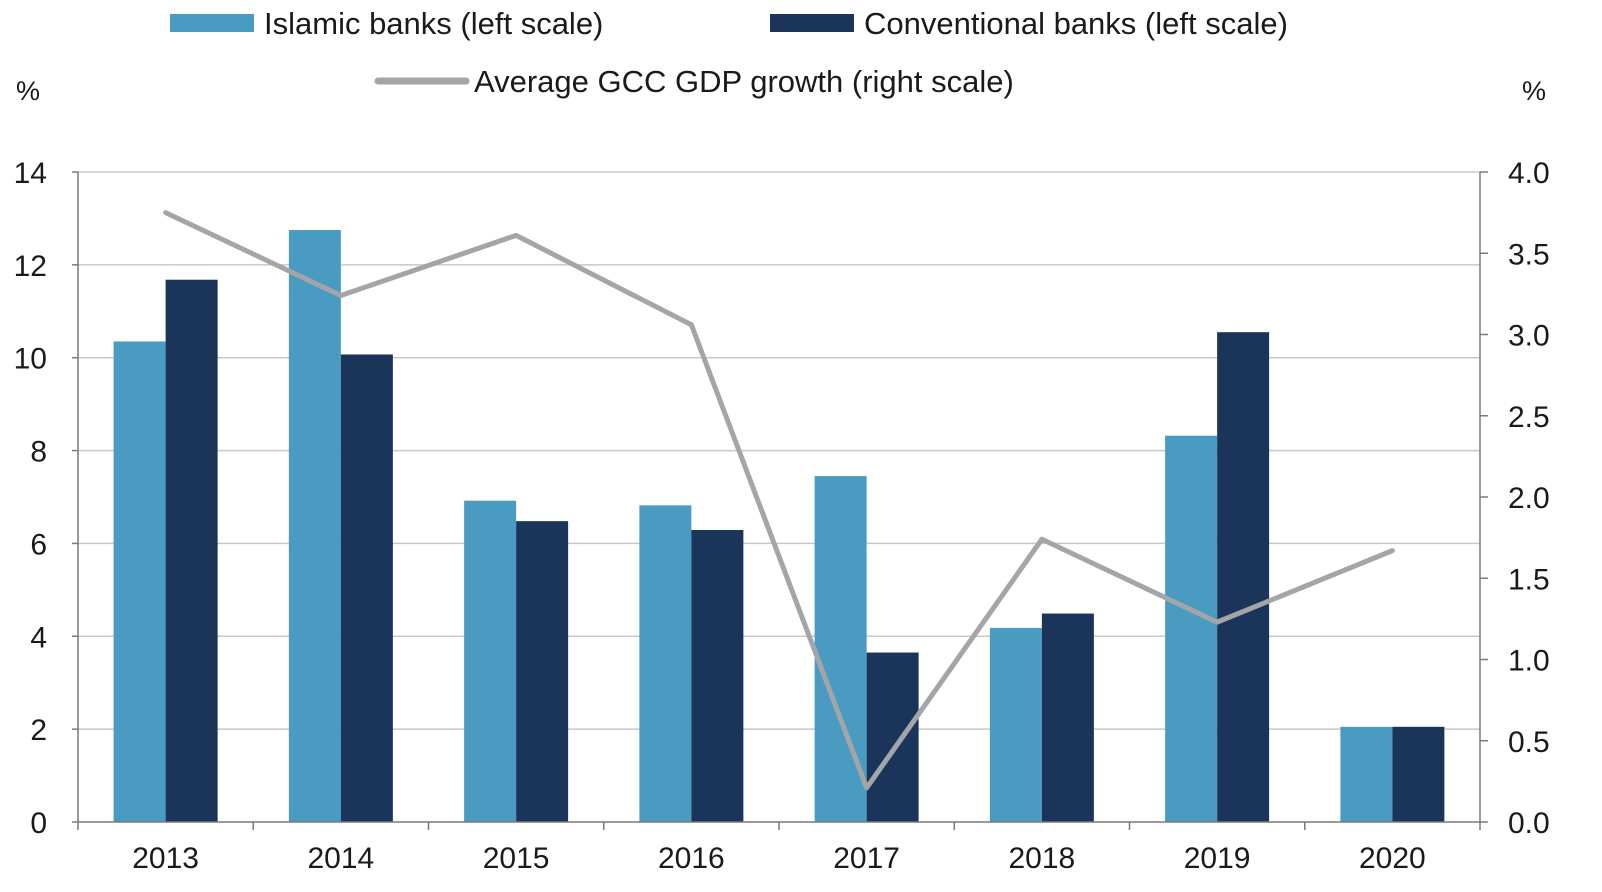 This screenshot has height=892, width=1602. Describe the element at coordinates (1042, 858) in the screenshot. I see `x-tick-label: 2018` at that location.